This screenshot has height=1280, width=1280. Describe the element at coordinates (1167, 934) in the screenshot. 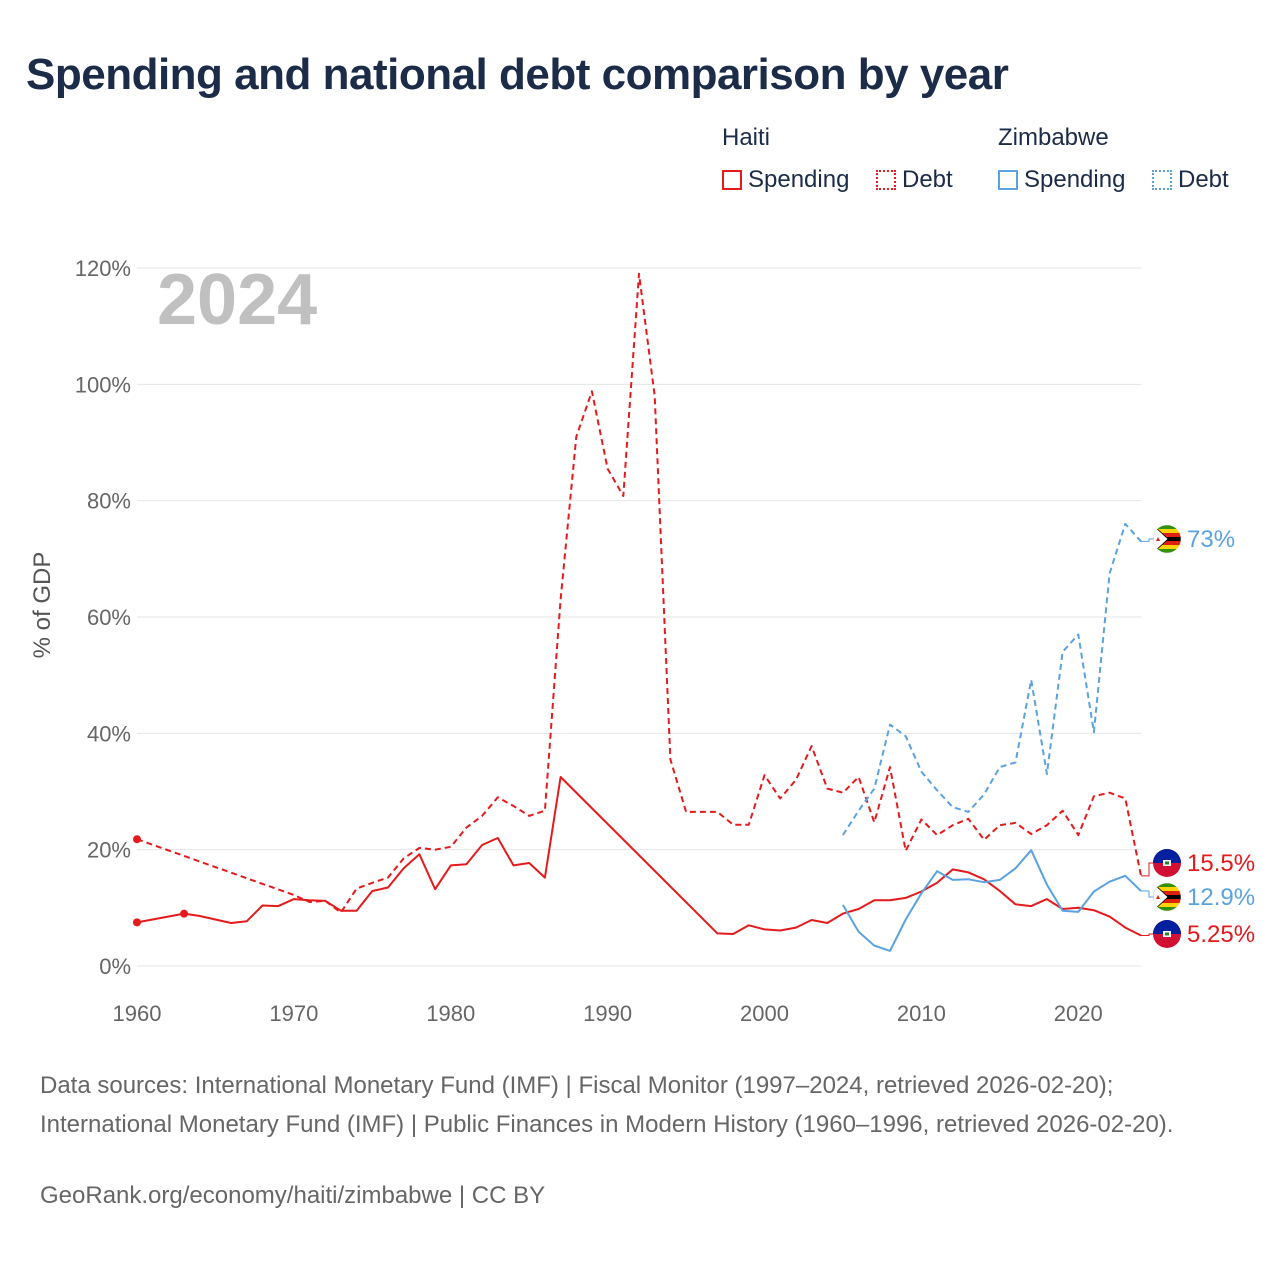

I see `haiti-flag-icon` at that location.